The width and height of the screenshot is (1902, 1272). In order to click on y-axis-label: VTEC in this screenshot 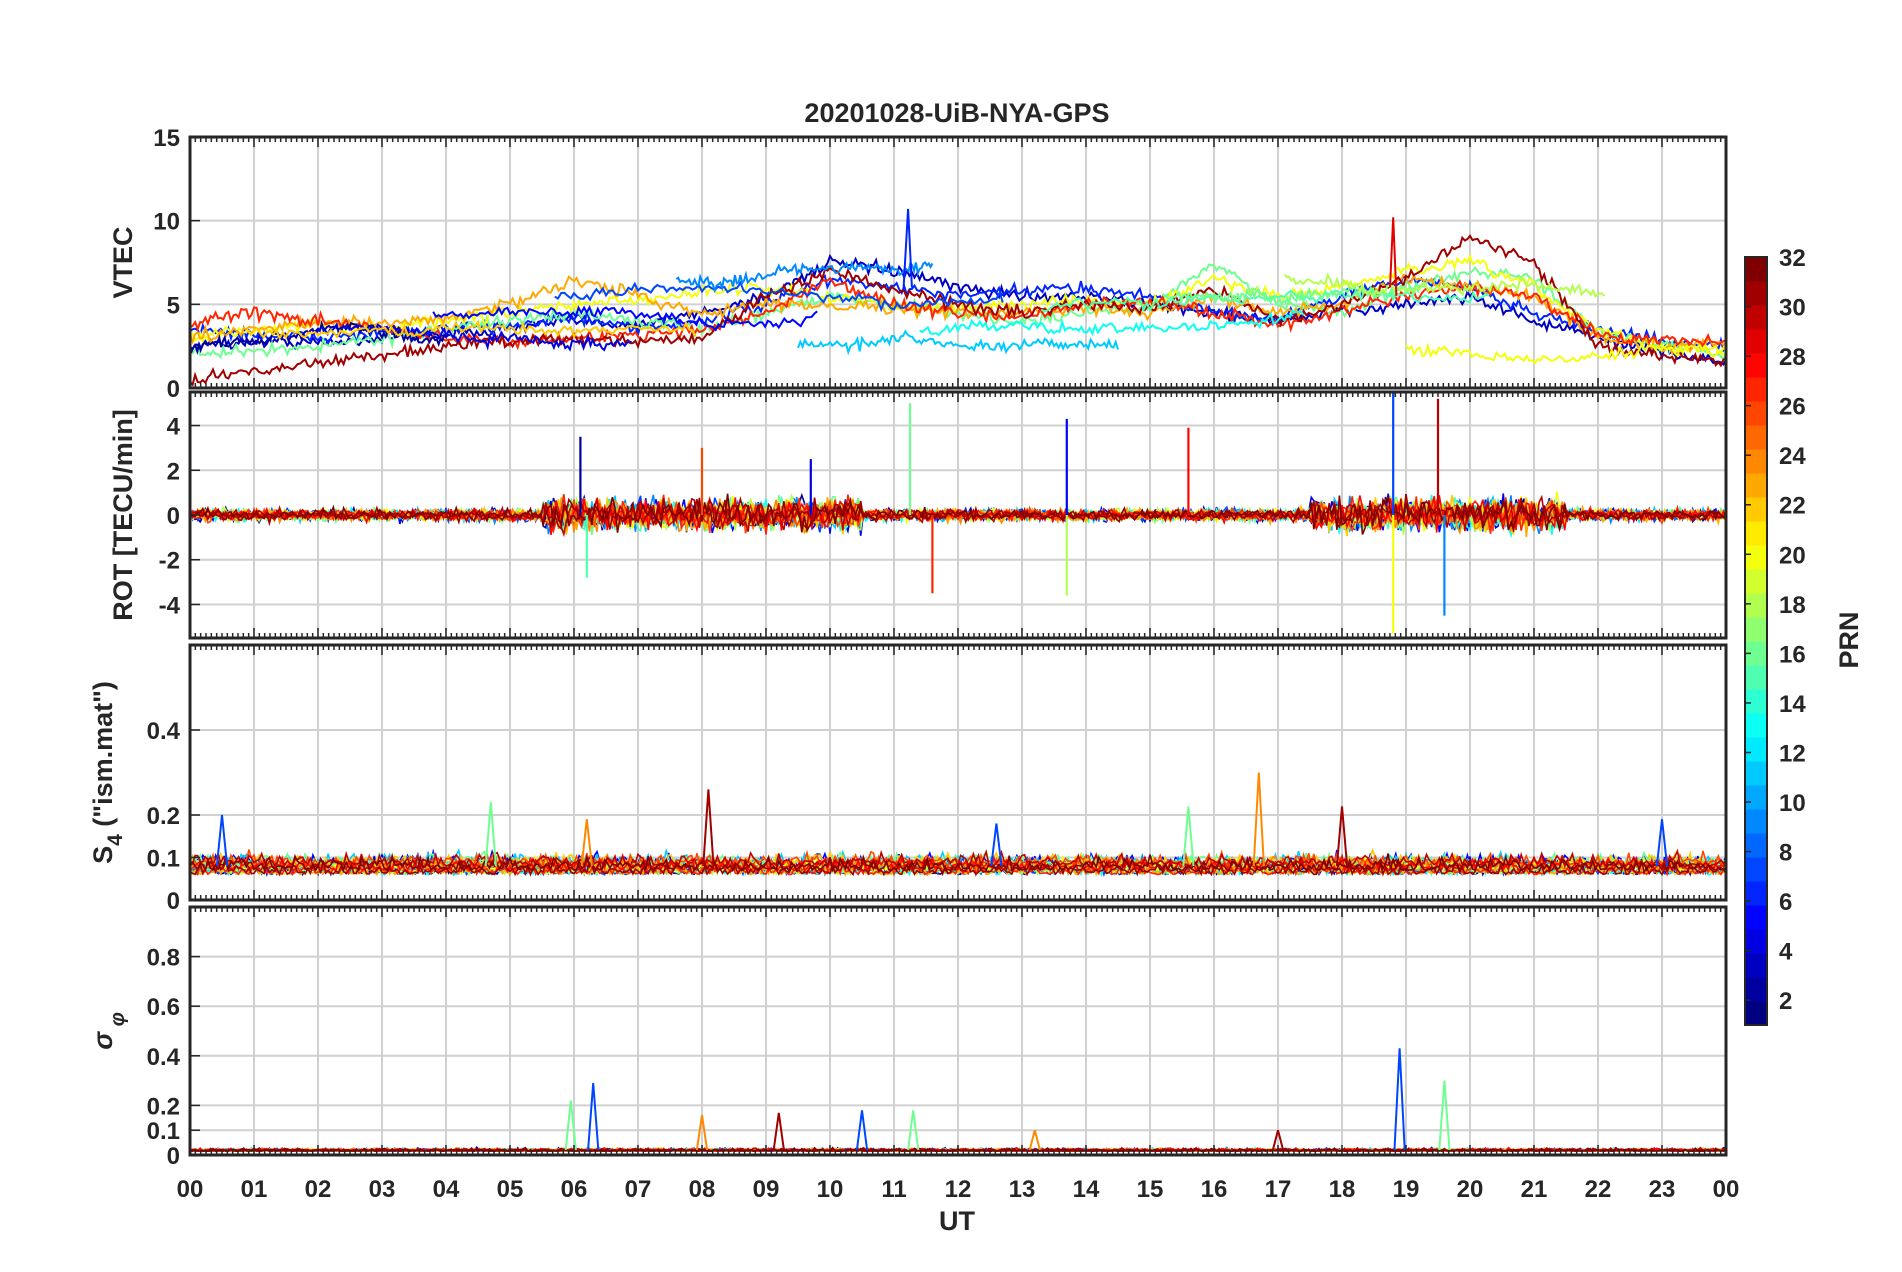, I will do `click(123, 262)`.